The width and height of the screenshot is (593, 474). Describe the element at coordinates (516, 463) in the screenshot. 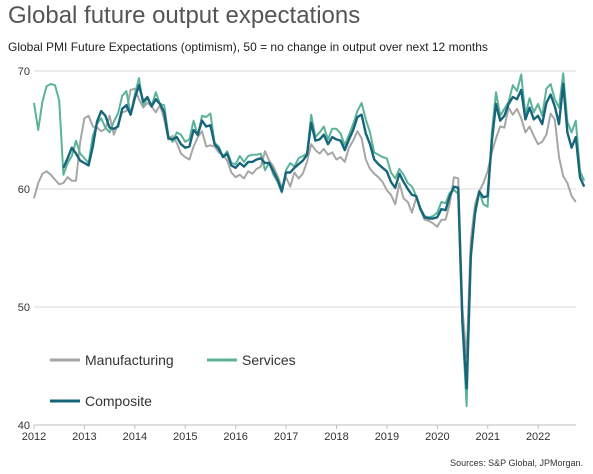

I see `source-note: Sources: S&P Global, JPMorgan.` at that location.